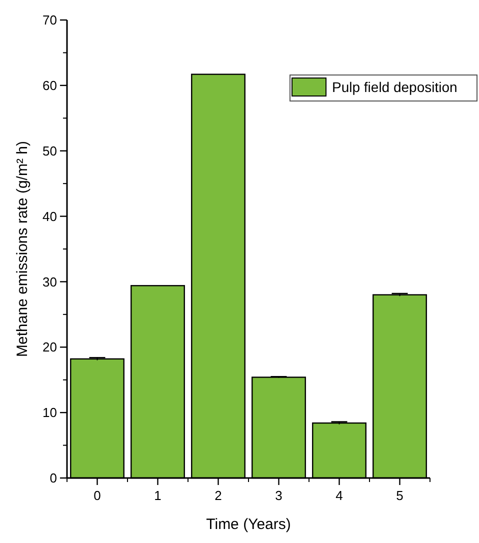  What do you see at coordinates (218, 495) in the screenshot?
I see `x-tick-label: 2` at bounding box center [218, 495].